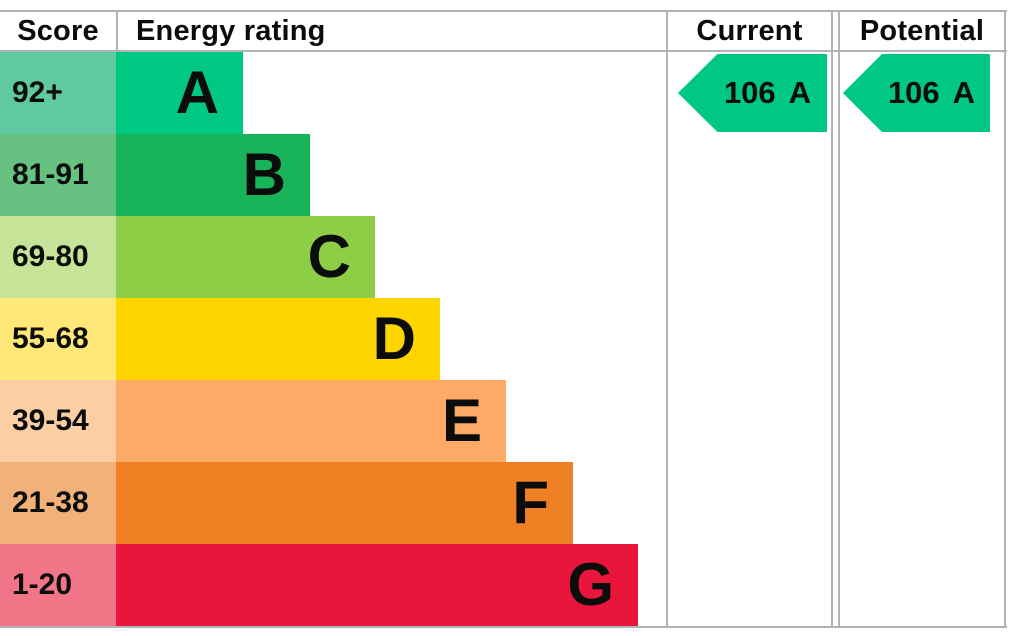 This screenshot has width=1024, height=636. I want to click on rating-bar-a: A, so click(179, 93).